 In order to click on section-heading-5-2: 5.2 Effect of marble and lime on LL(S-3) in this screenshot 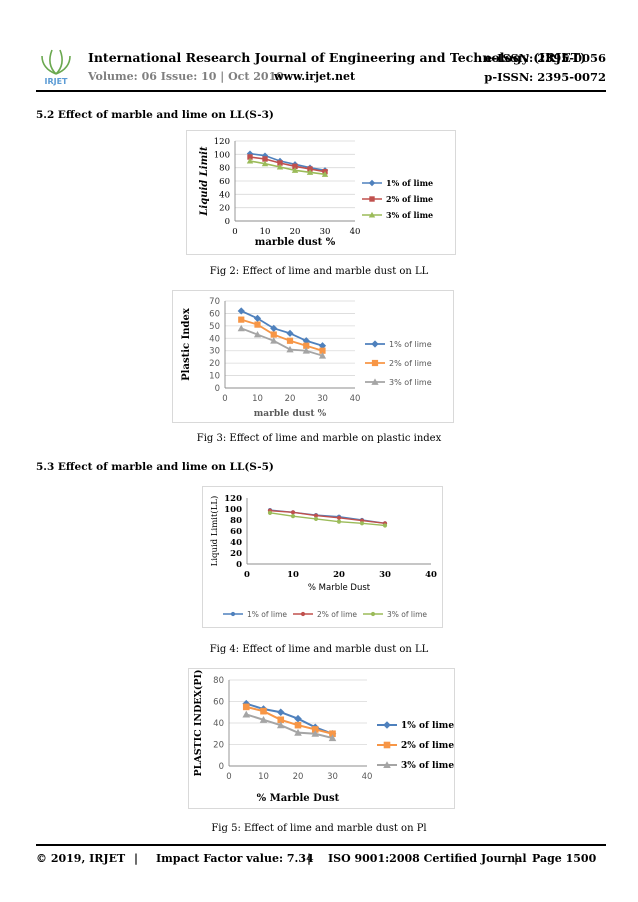, I will do `click(155, 115)`.